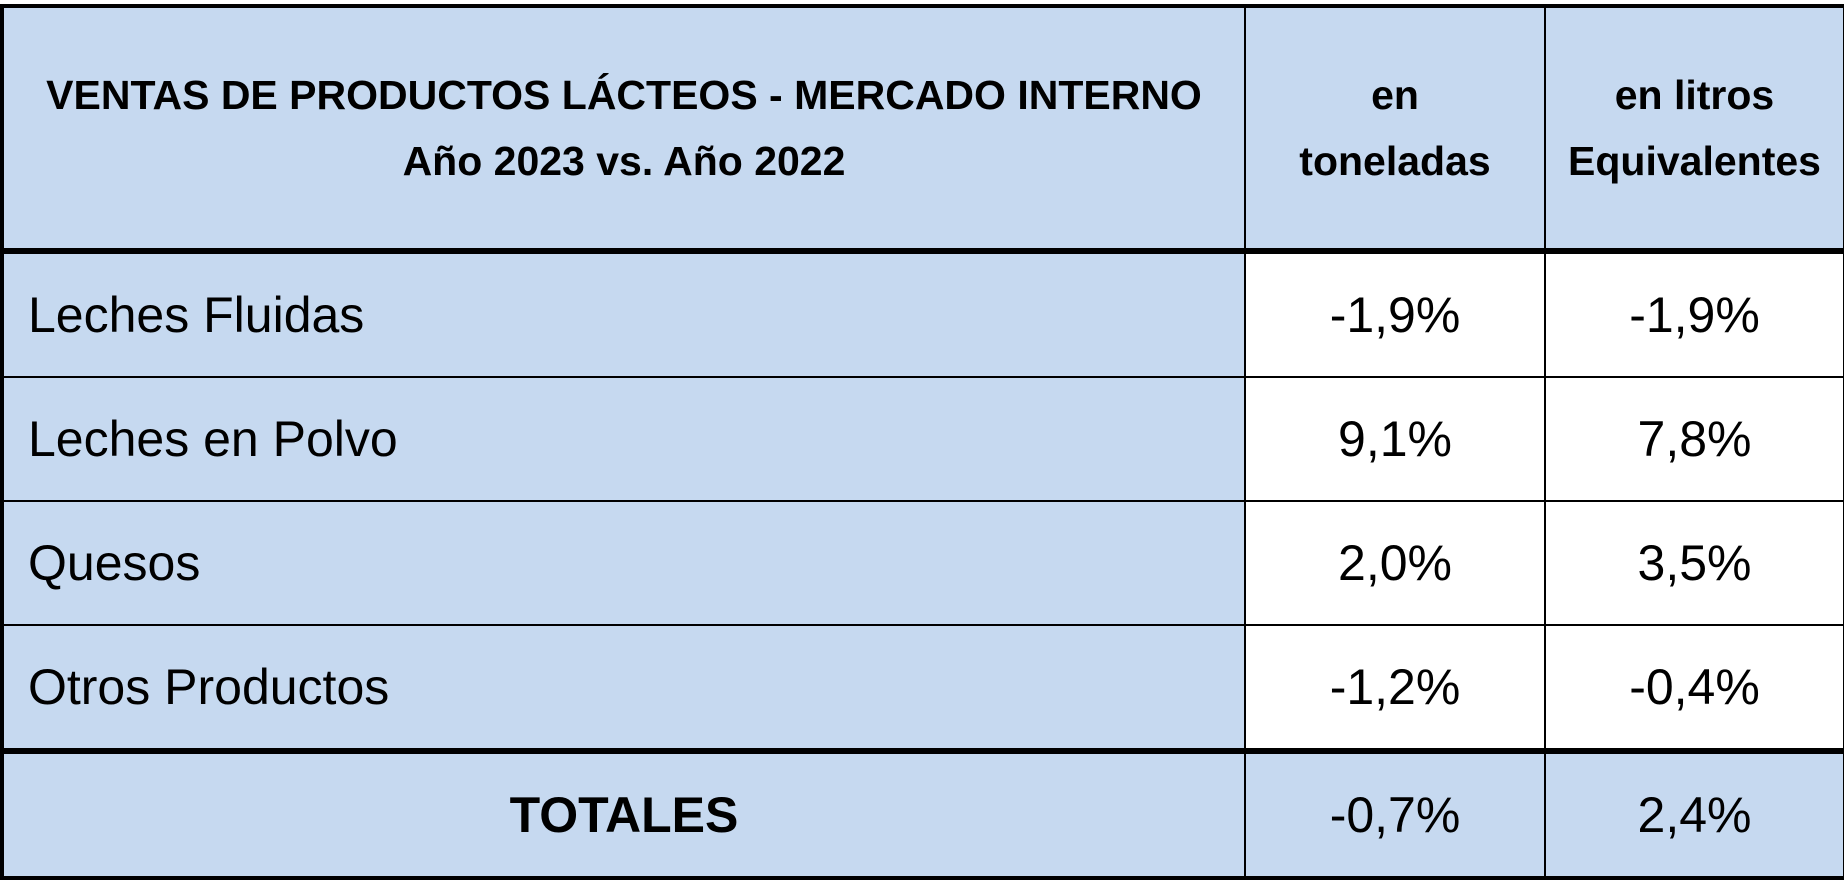 The width and height of the screenshot is (1844, 880). I want to click on table-row: Leches Fluidas -1,9% -1,9%, so click(922, 314).